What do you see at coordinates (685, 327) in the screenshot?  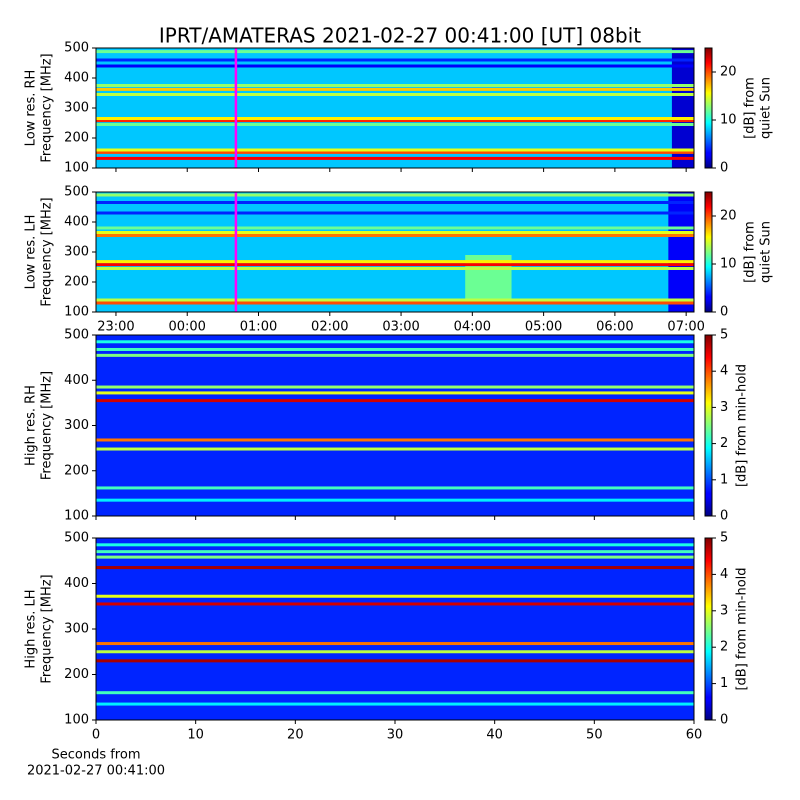 I see `x-tick-label: 07:00` at bounding box center [685, 327].